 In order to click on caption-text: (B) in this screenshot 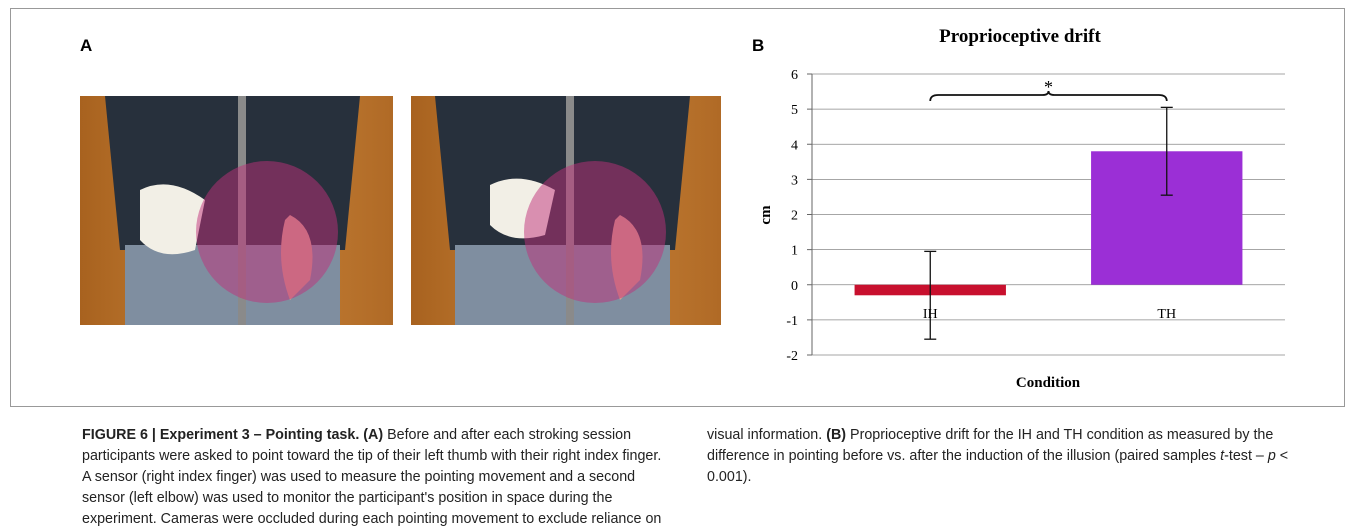, I will do `click(836, 435)`.